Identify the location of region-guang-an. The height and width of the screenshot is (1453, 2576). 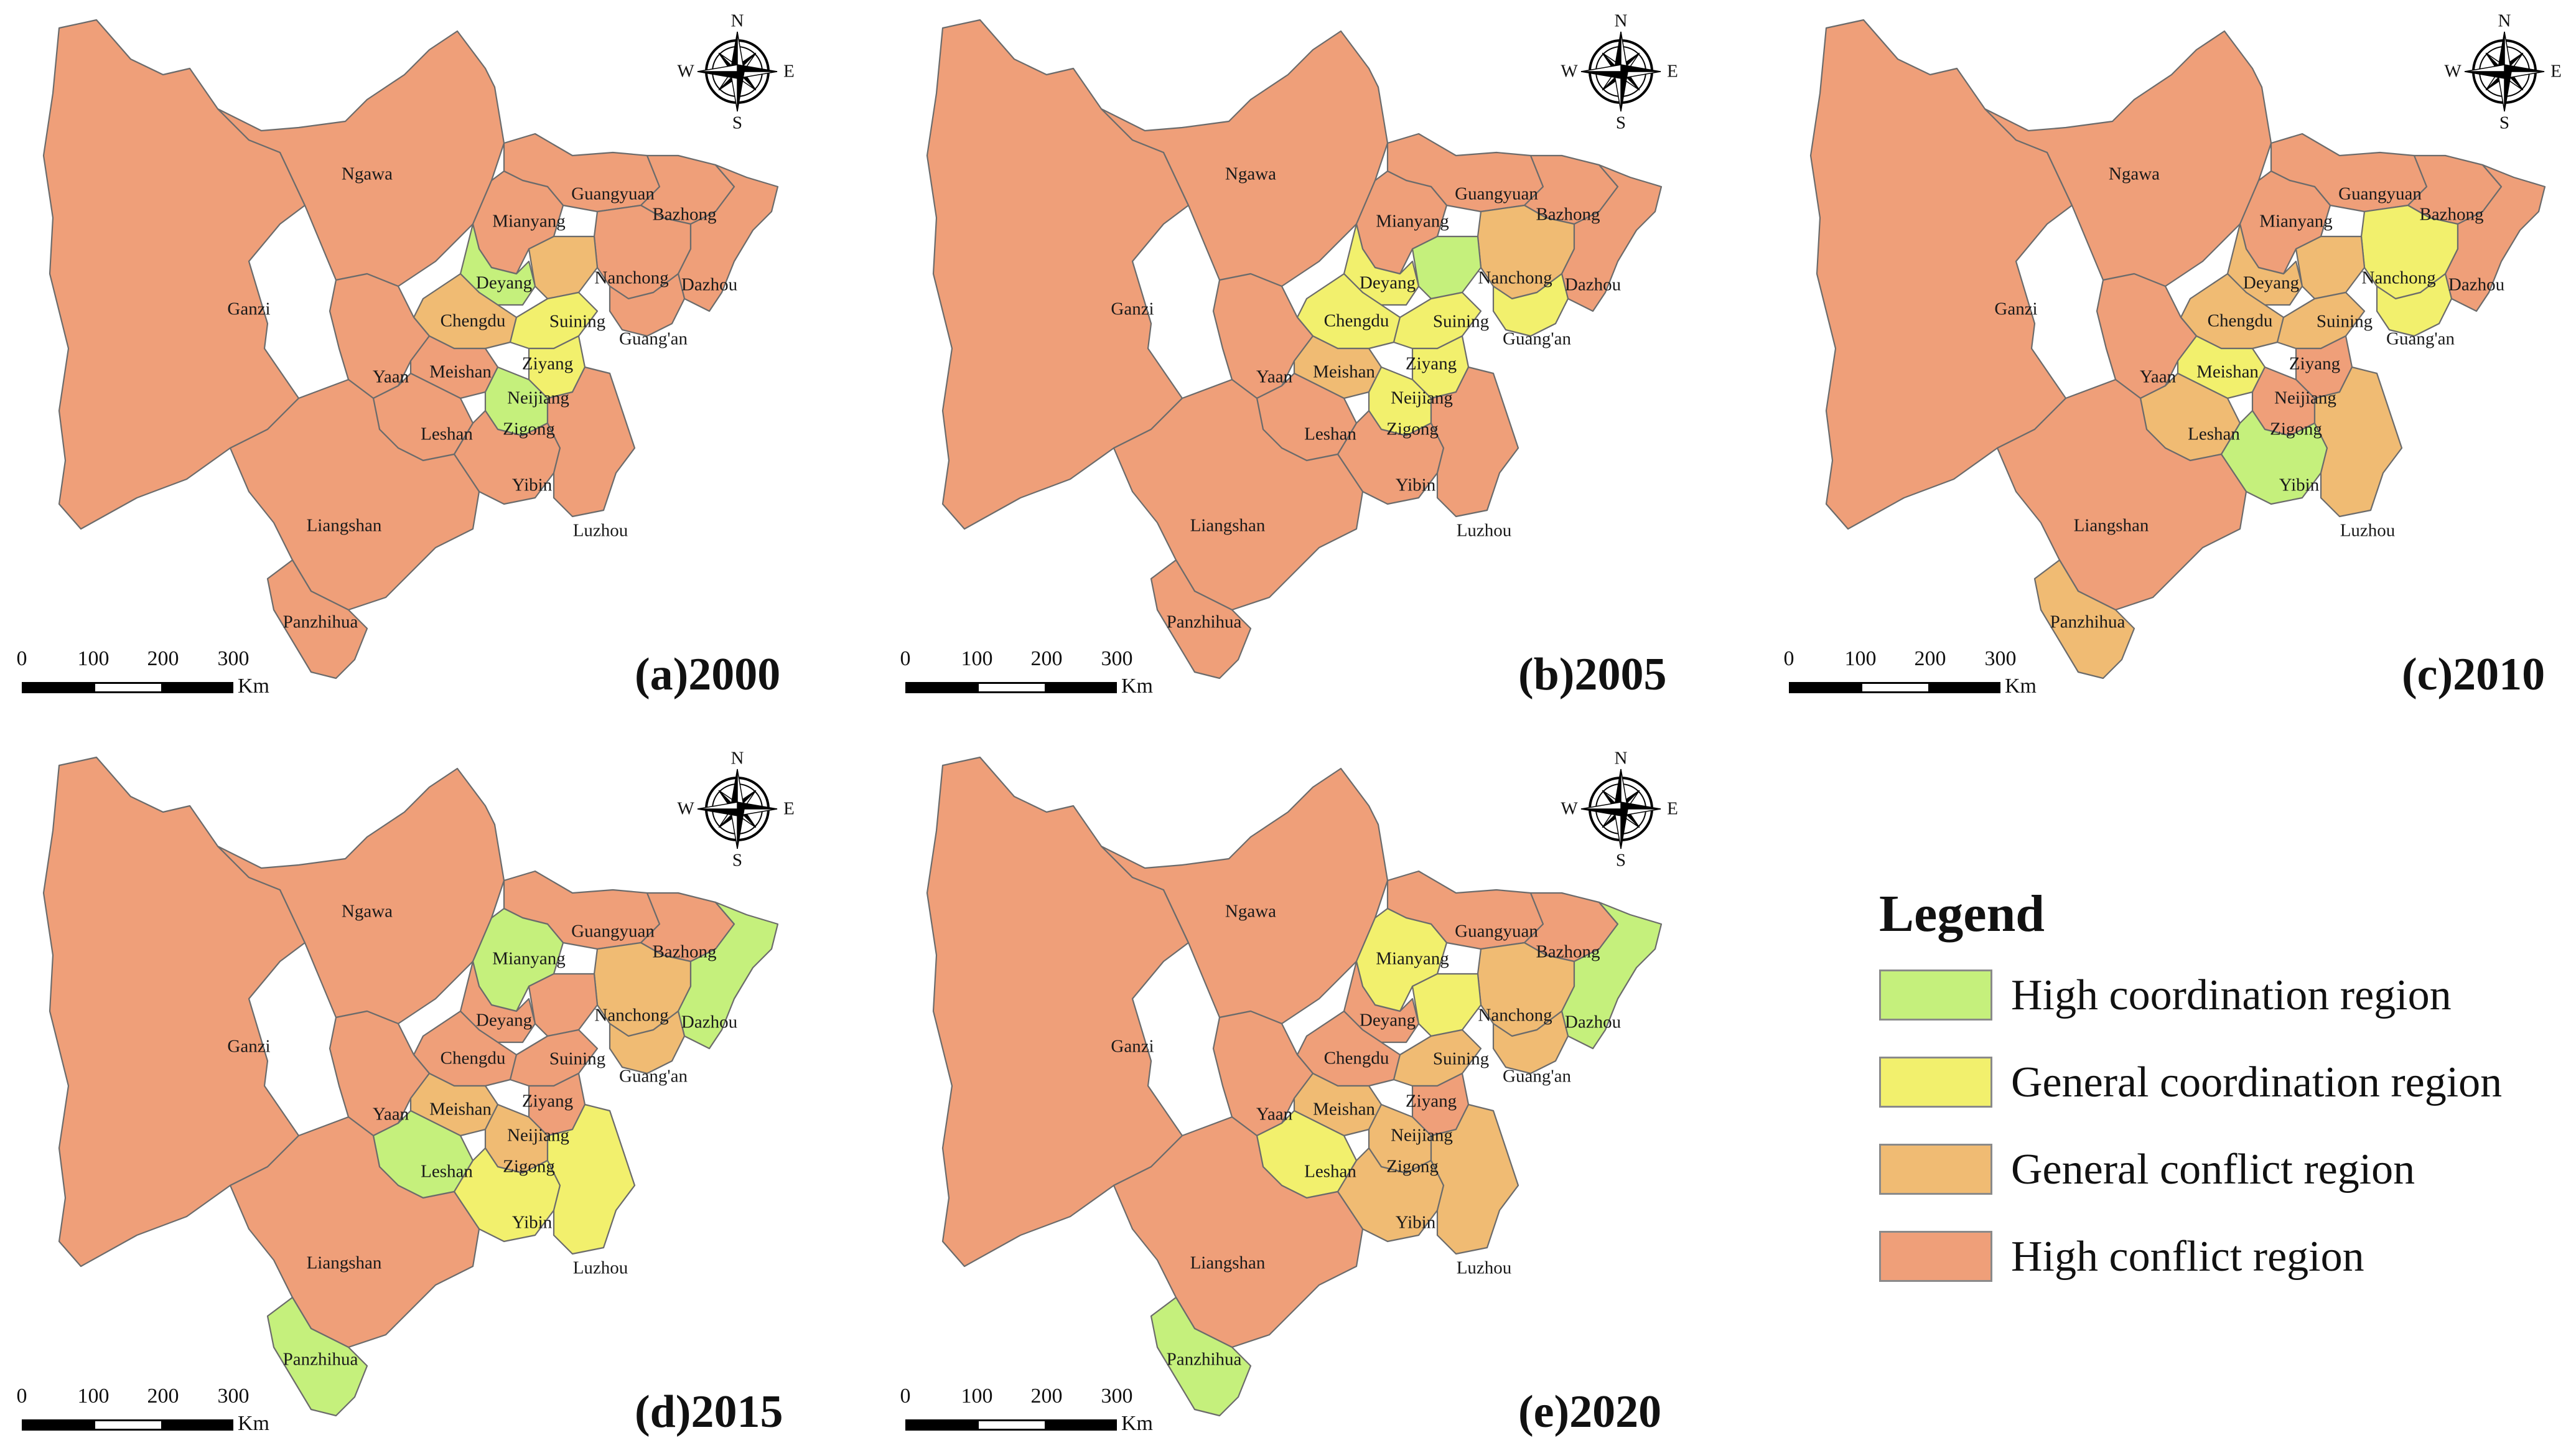
(2415, 305).